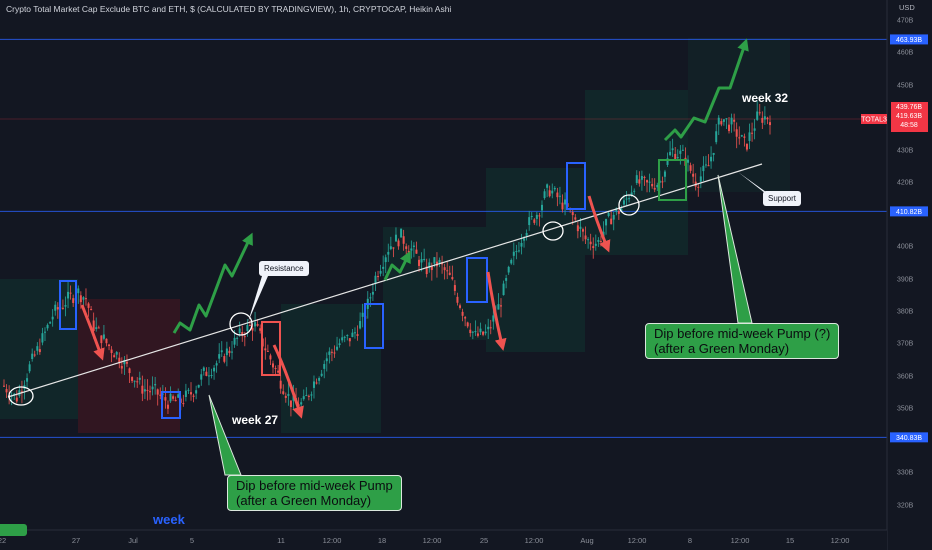 The width and height of the screenshot is (932, 550). Describe the element at coordinates (13, 530) in the screenshot. I see `collapse-tab` at that location.